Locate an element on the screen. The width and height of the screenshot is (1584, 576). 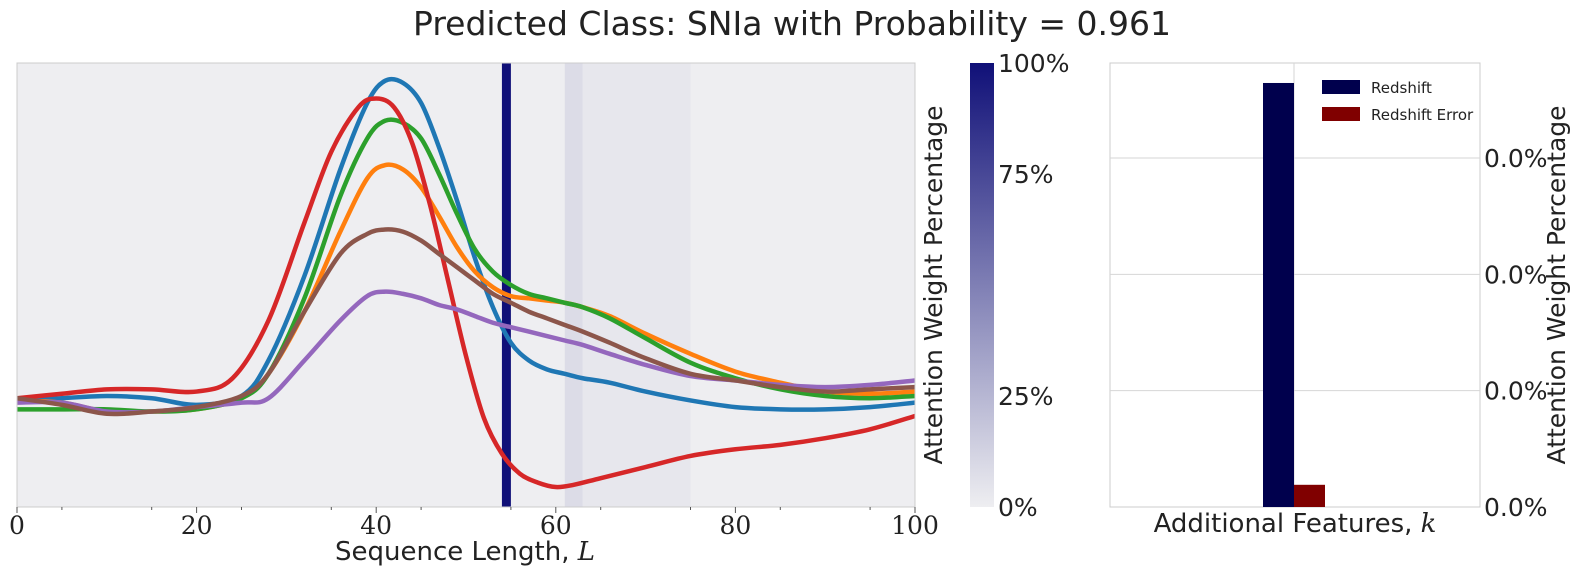
bar-y-axis-label: Attention Weight Percentage is located at coordinates (1556, 284).